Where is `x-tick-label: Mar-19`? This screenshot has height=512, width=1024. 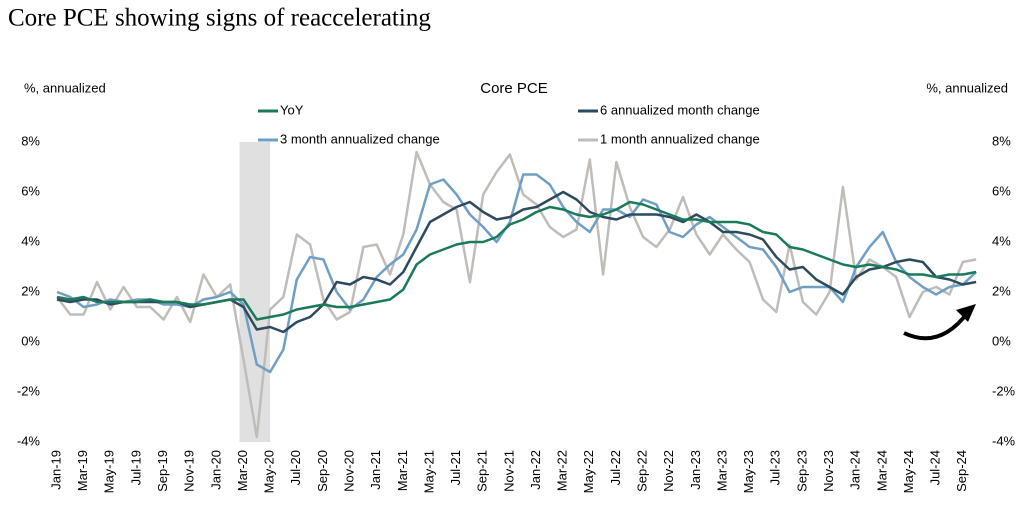
x-tick-label: Mar-19 is located at coordinates (82, 470).